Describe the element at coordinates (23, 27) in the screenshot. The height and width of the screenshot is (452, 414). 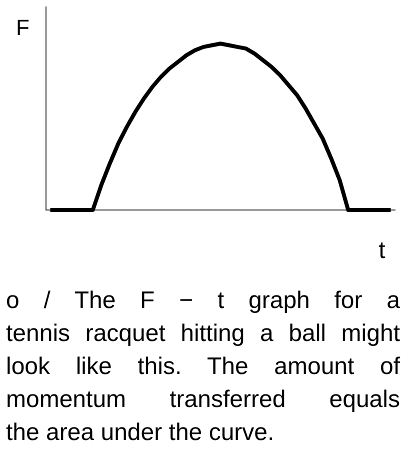
I see `y-axis-title: F` at that location.